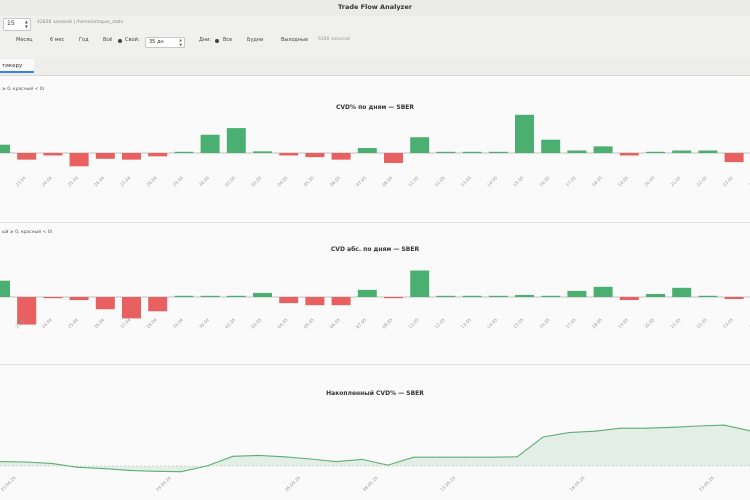  I want to click on cvd-pct-x-tick-label: 21.05, so click(675, 181).